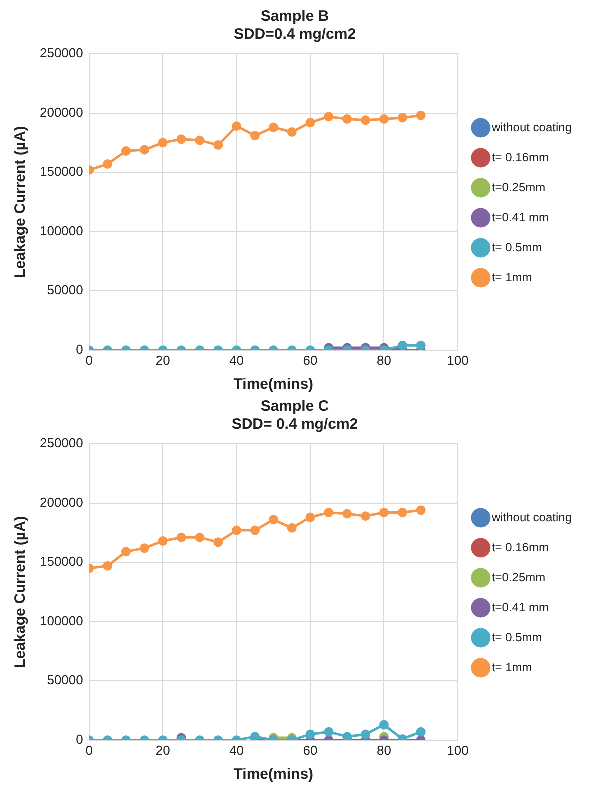 The height and width of the screenshot is (801, 594). Describe the element at coordinates (295, 35) in the screenshot. I see `chart-subtitle: SDD=0.4 mg/cm2` at that location.